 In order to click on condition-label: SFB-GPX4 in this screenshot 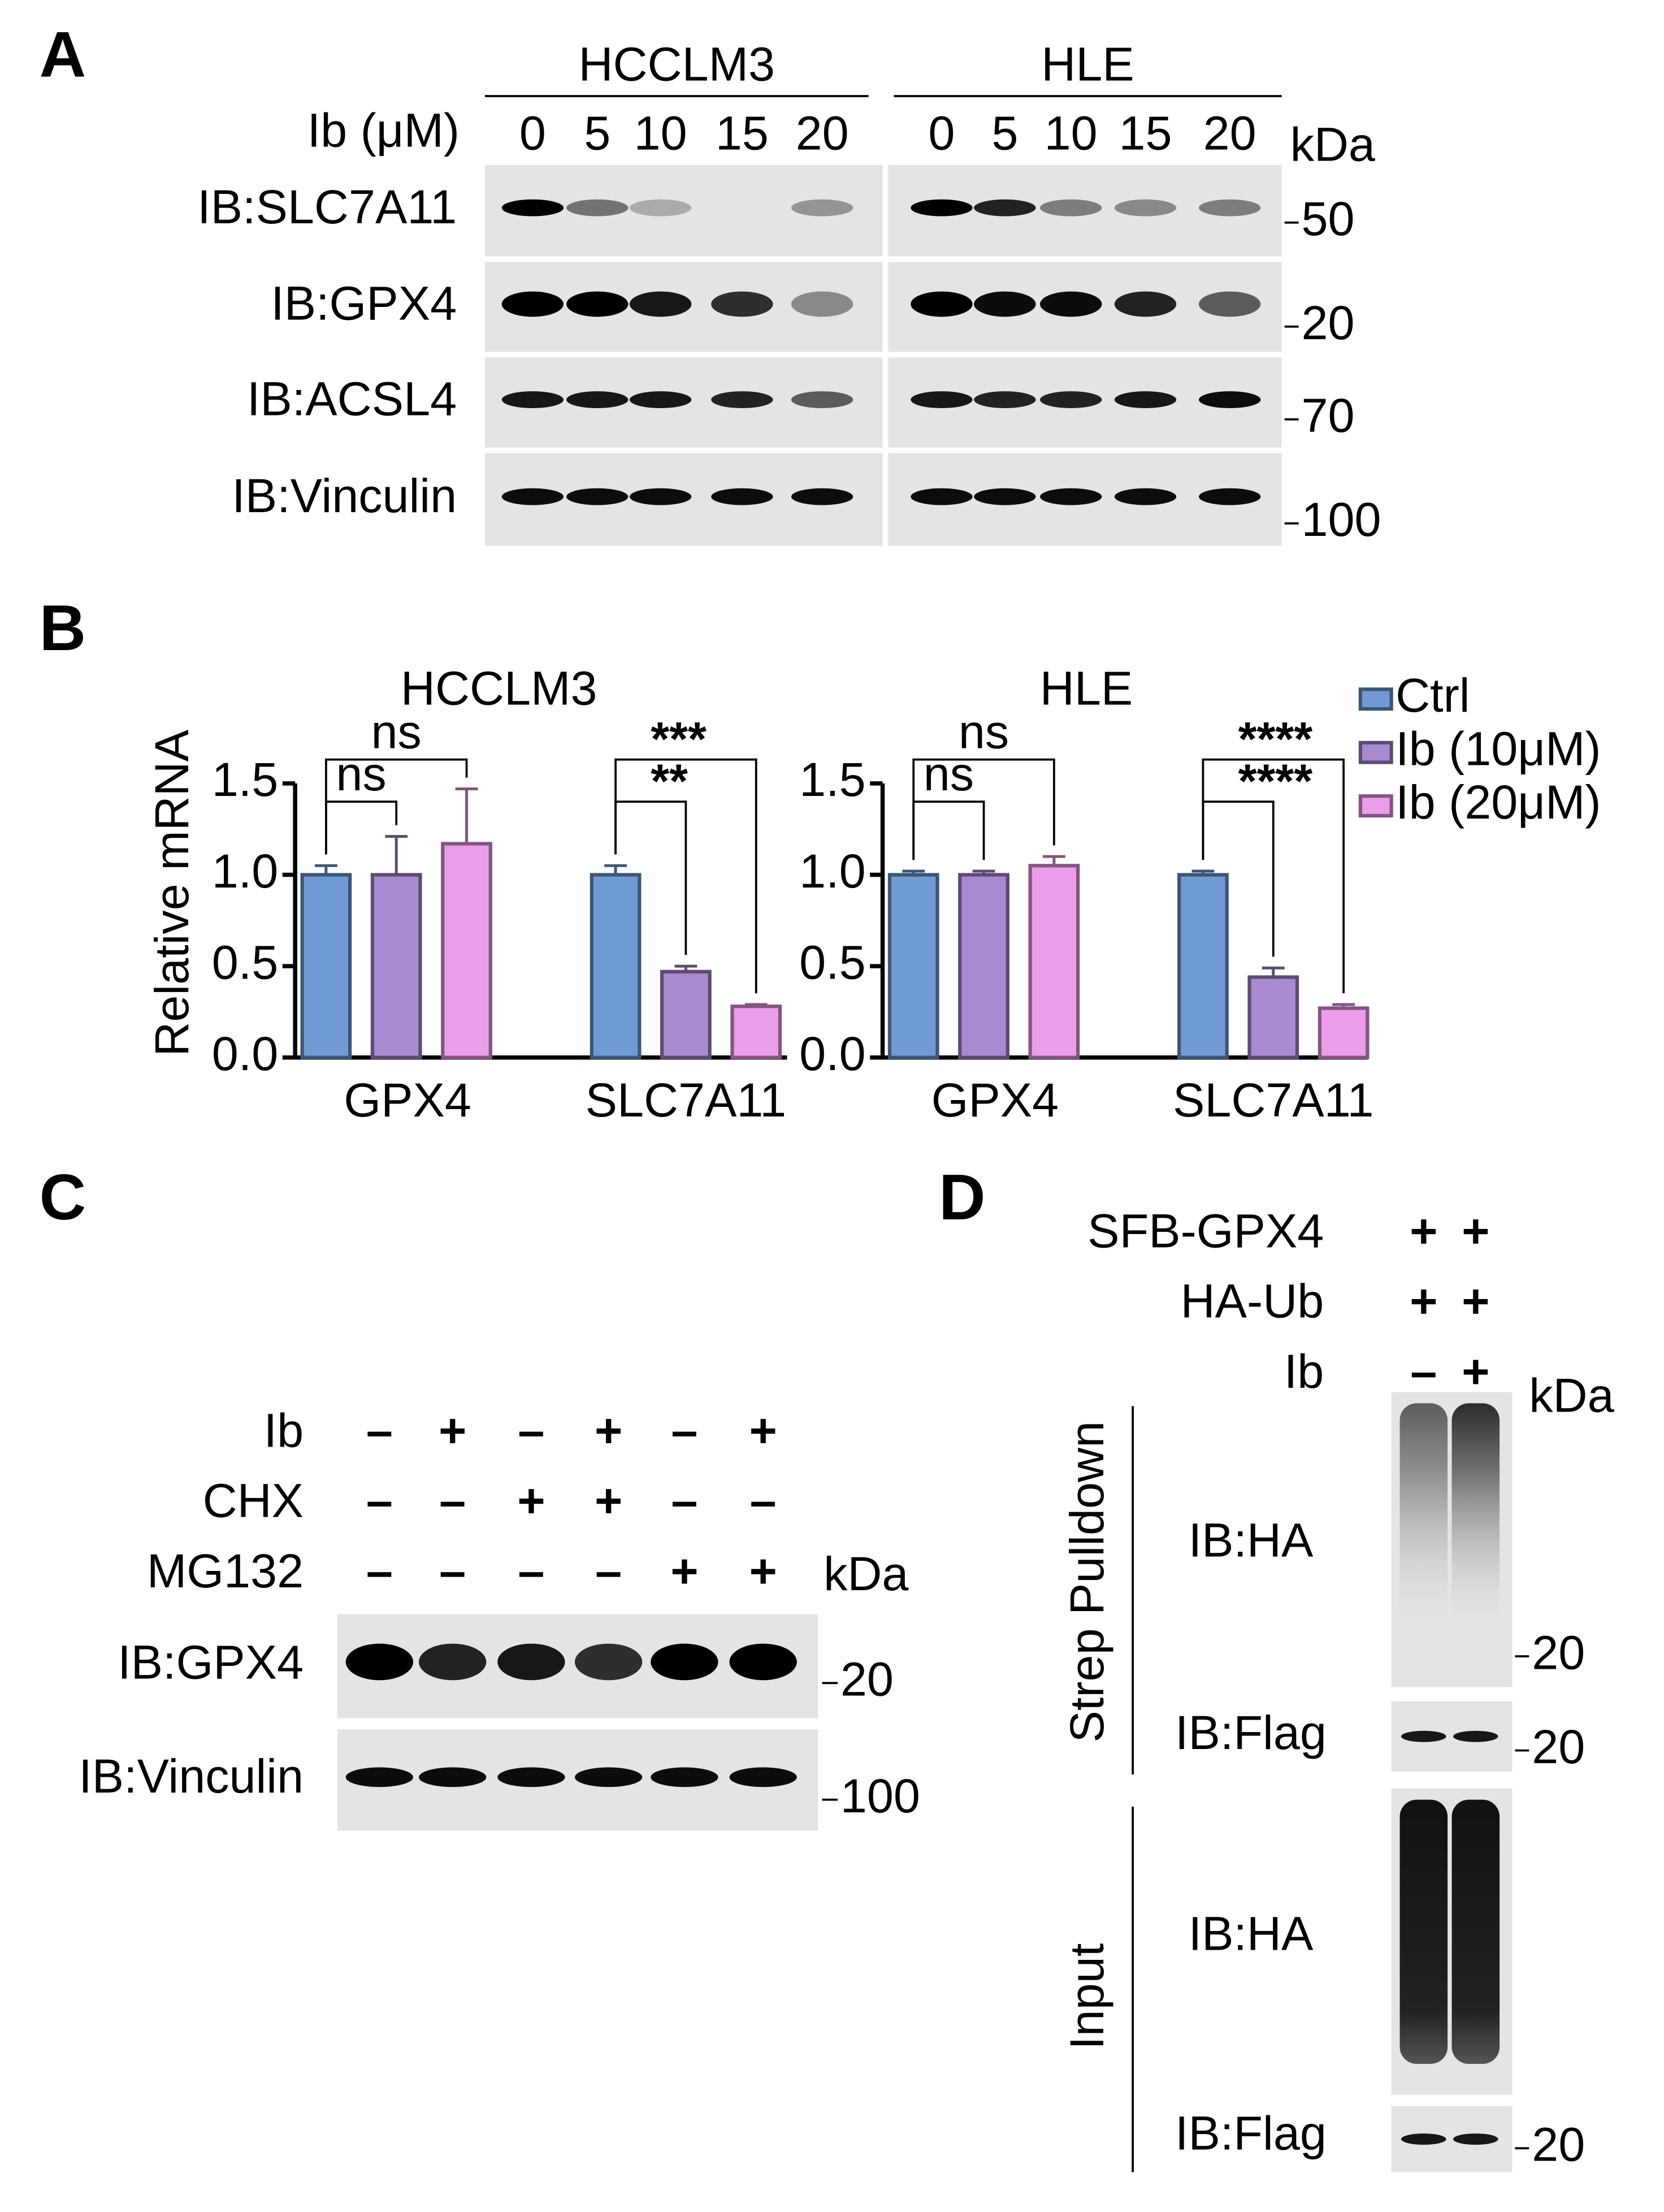, I will do `click(1205, 1231)`.